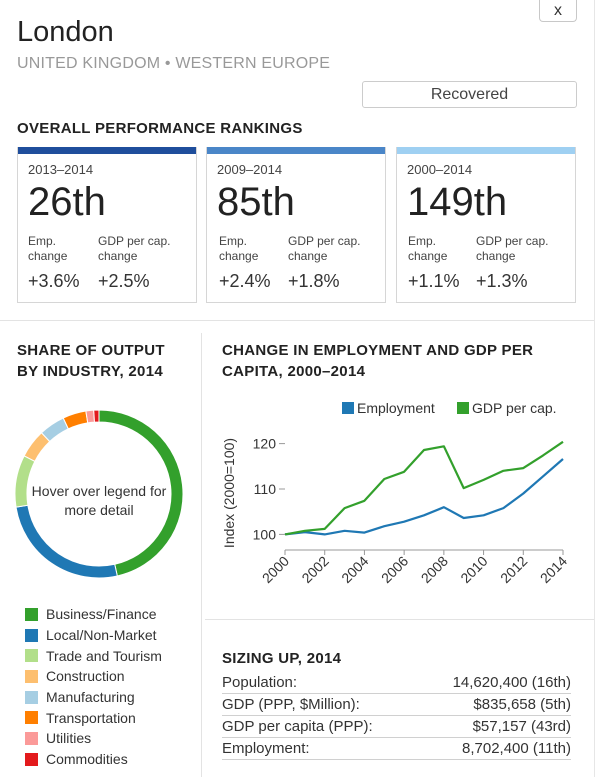 This screenshot has width=600, height=777. What do you see at coordinates (434, 569) in the screenshot?
I see `x-tick-label: 2008` at bounding box center [434, 569].